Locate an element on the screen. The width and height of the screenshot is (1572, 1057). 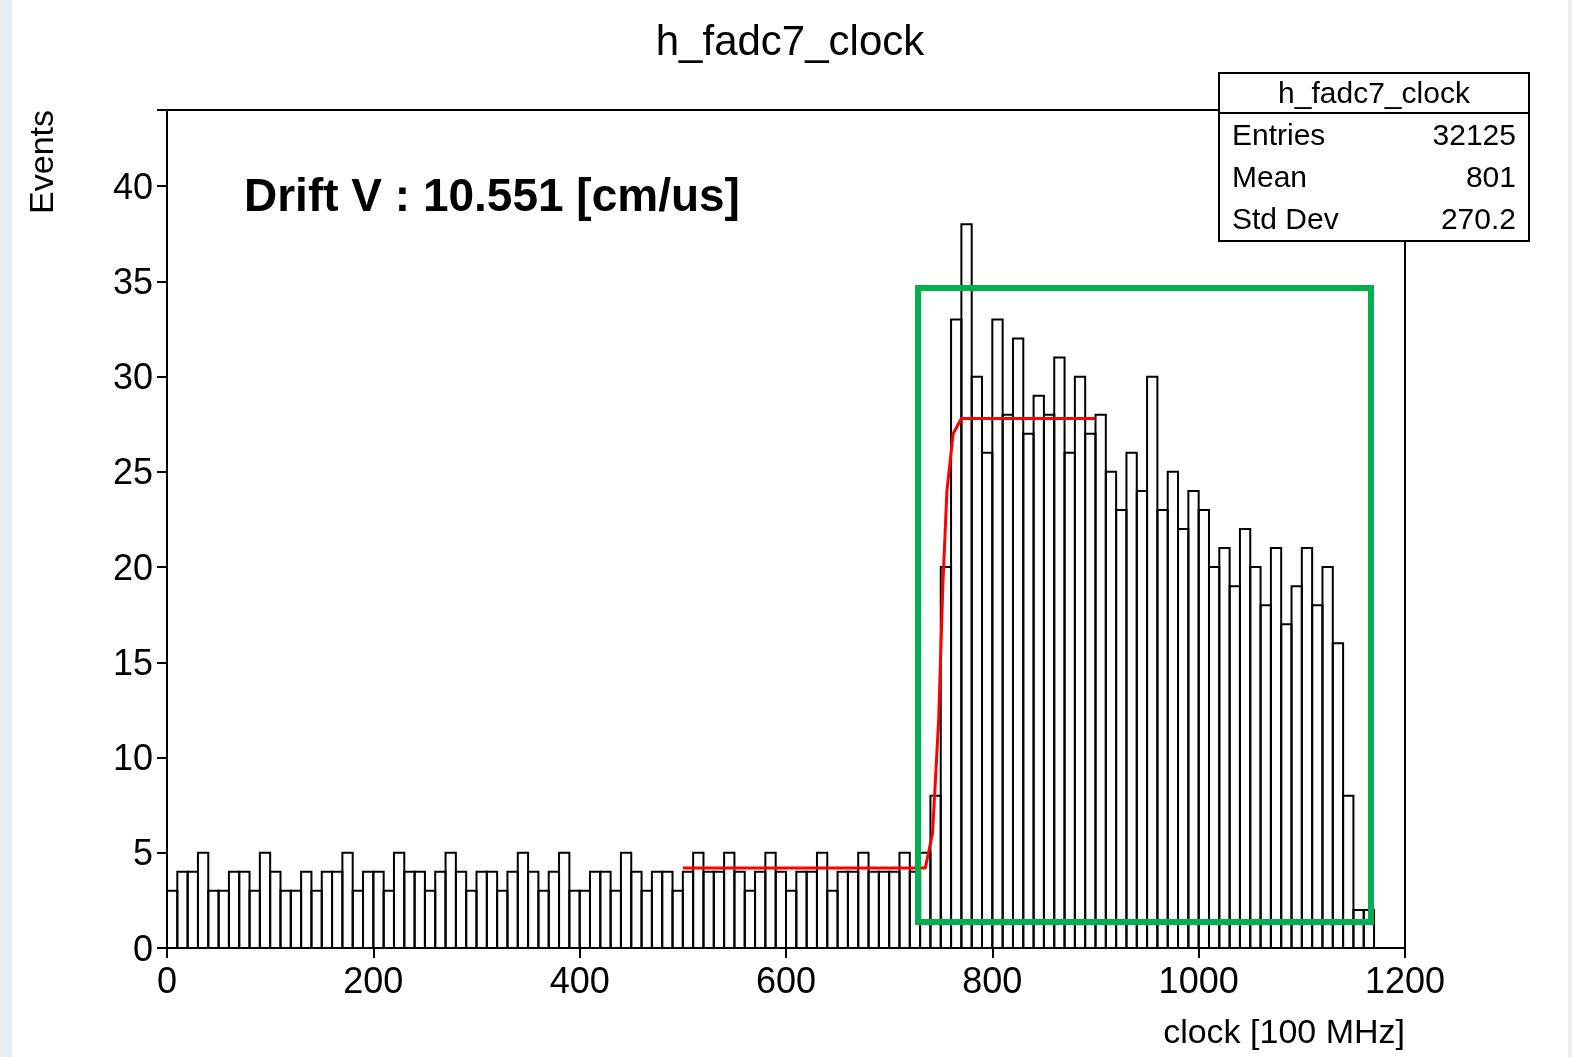
y-tick-label: 30 is located at coordinates (132, 377).